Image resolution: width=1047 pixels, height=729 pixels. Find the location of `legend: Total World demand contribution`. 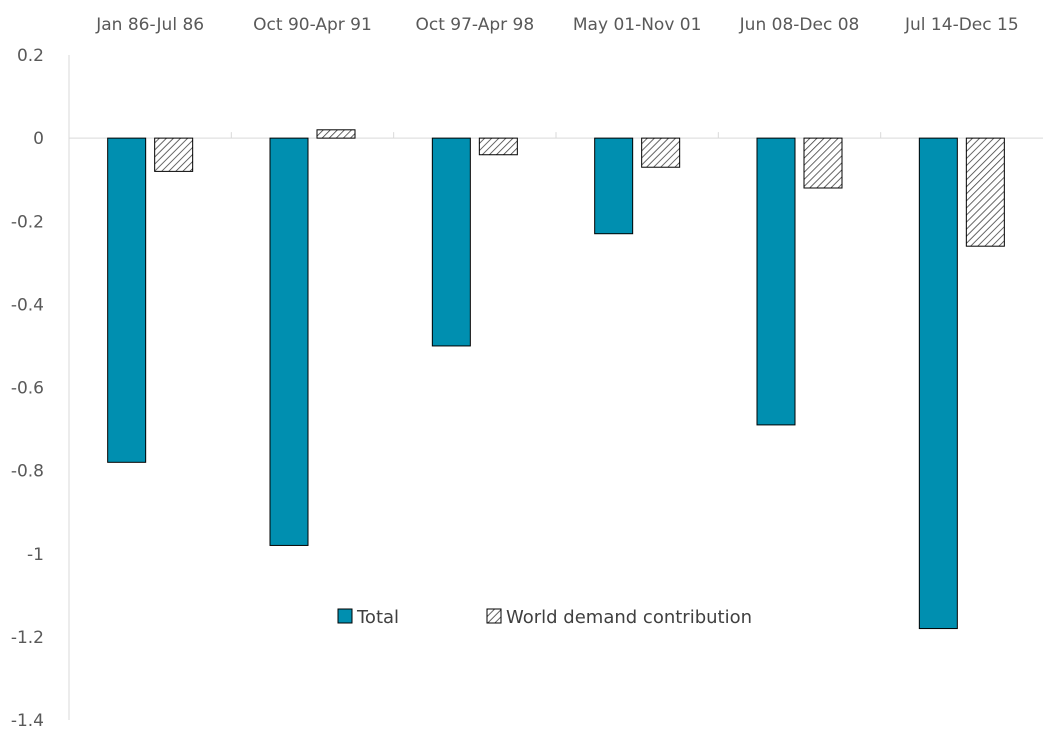

legend: Total World demand contribution is located at coordinates (544, 617).